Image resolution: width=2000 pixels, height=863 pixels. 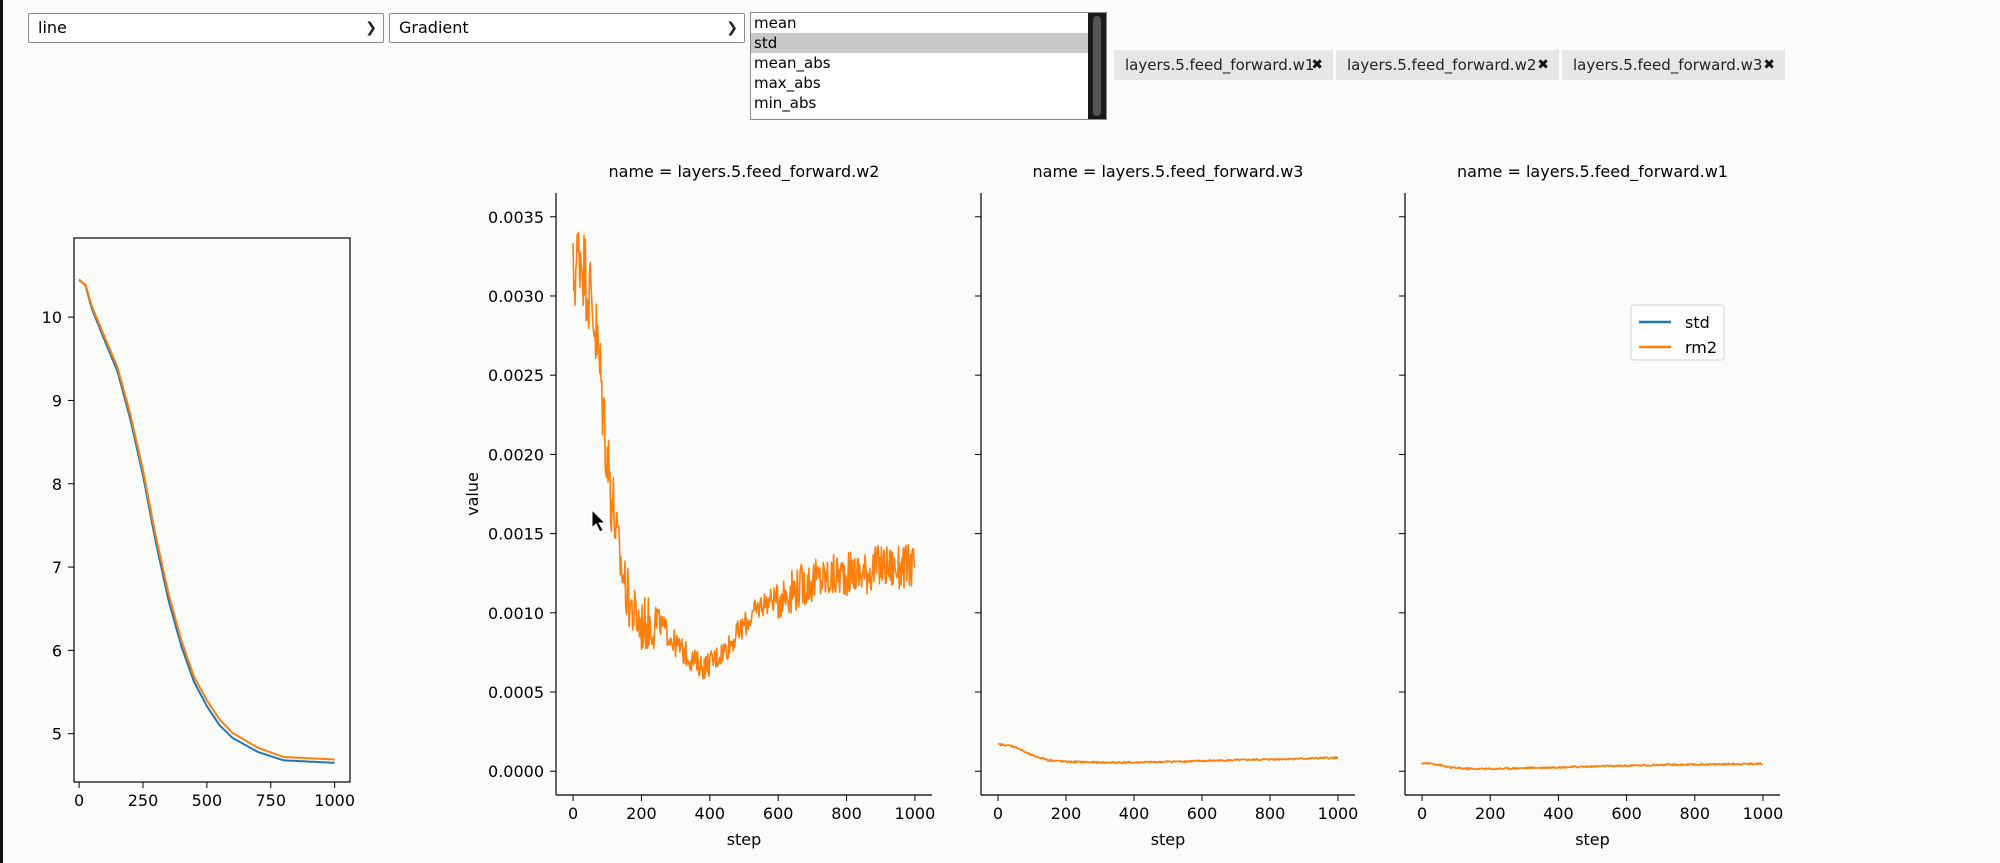 What do you see at coordinates (792, 63) in the screenshot?
I see `stat-option-mean-abs: mean_abs` at bounding box center [792, 63].